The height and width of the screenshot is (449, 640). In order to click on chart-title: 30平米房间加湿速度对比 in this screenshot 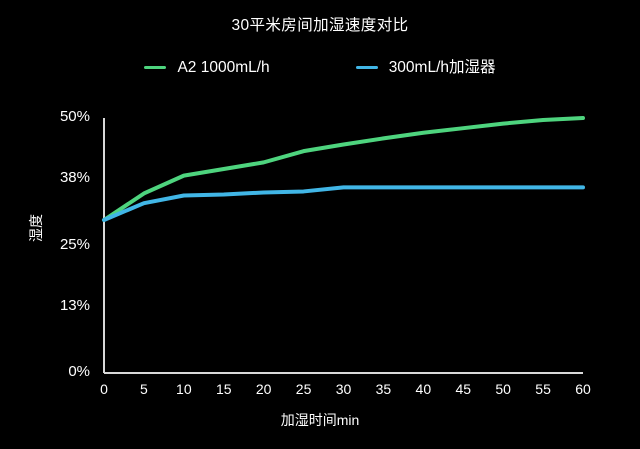, I will do `click(320, 25)`.